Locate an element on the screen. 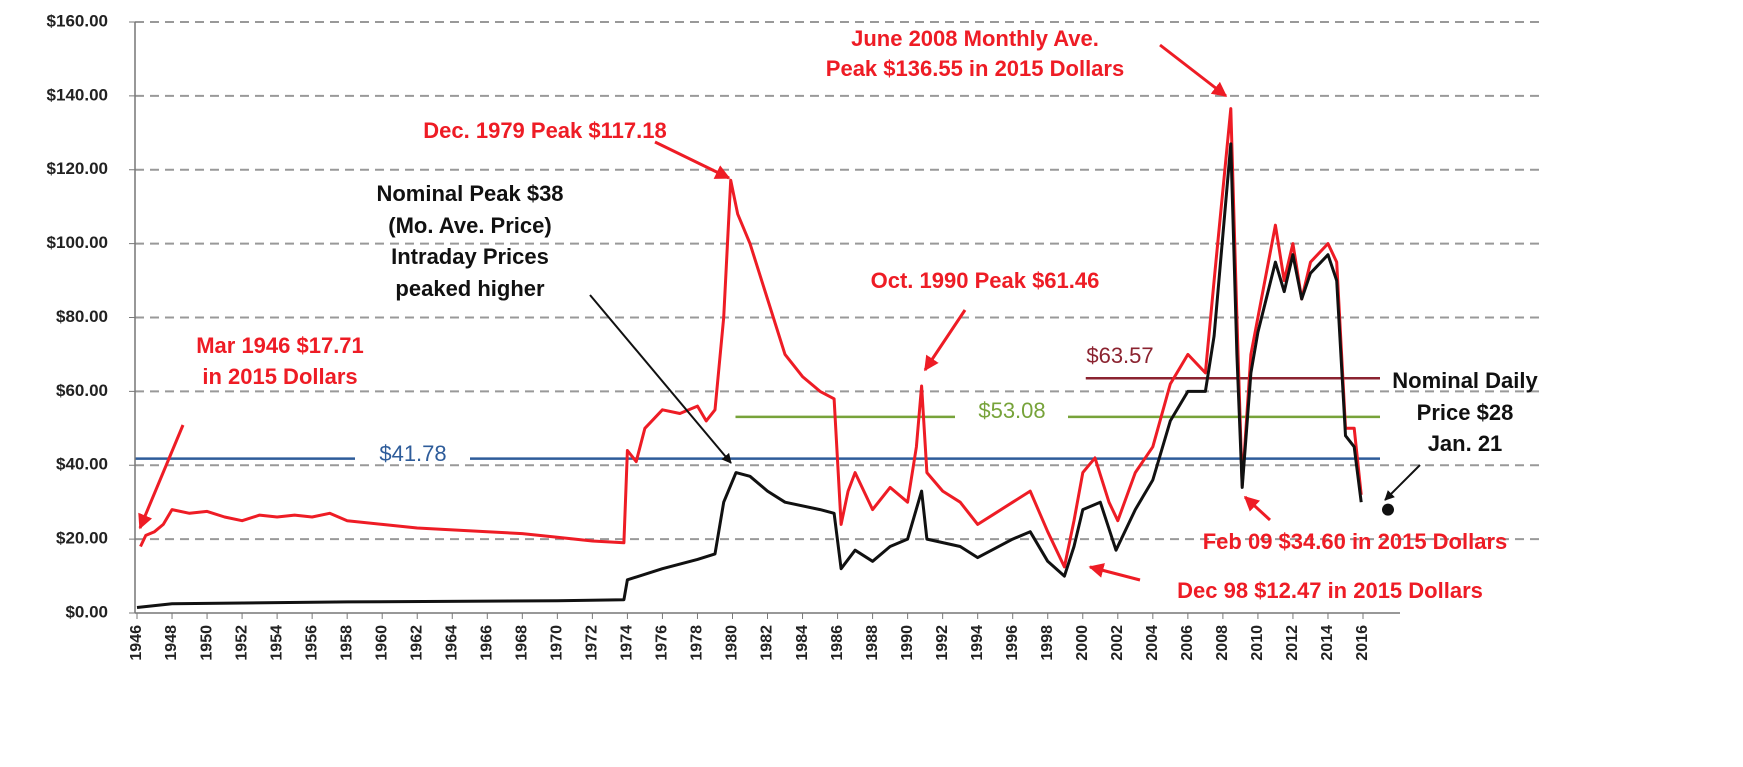  x-tick-label: 1998 is located at coordinates (1047, 643).